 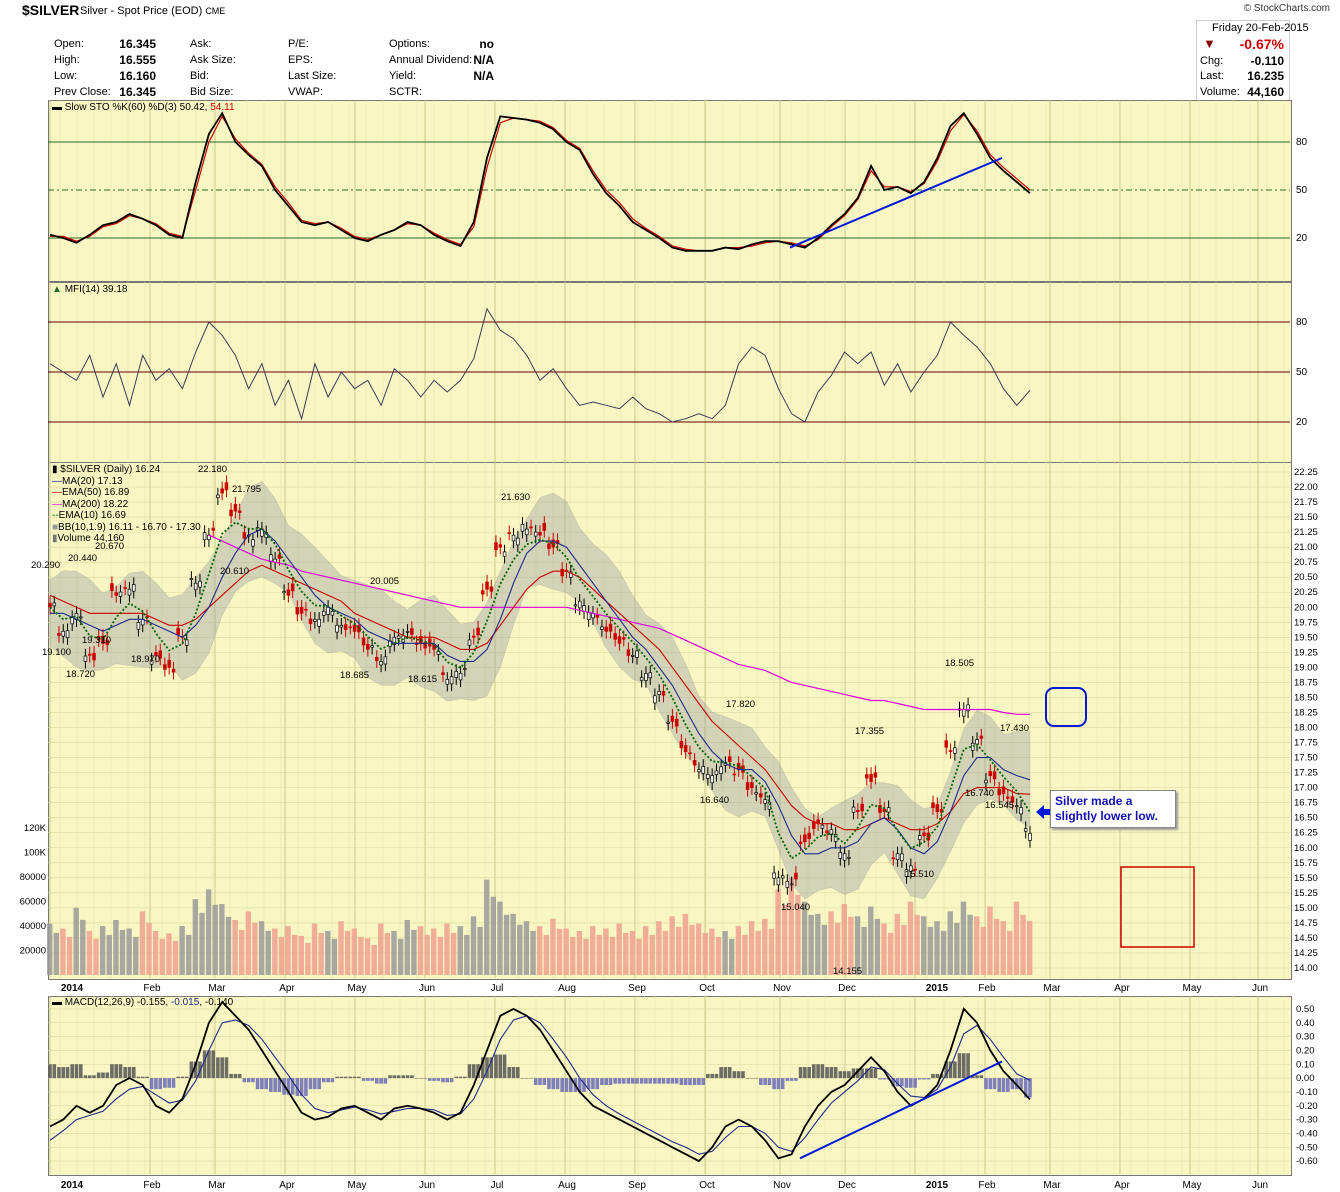 I want to click on legend-ema10: --EMA(10) 16.69, so click(x=89, y=515).